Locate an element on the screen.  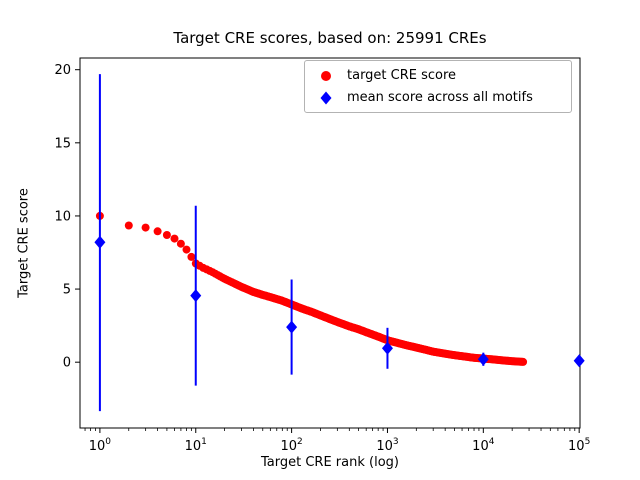
legend-label-target-cre-score: target CRE score is located at coordinates (402, 75).